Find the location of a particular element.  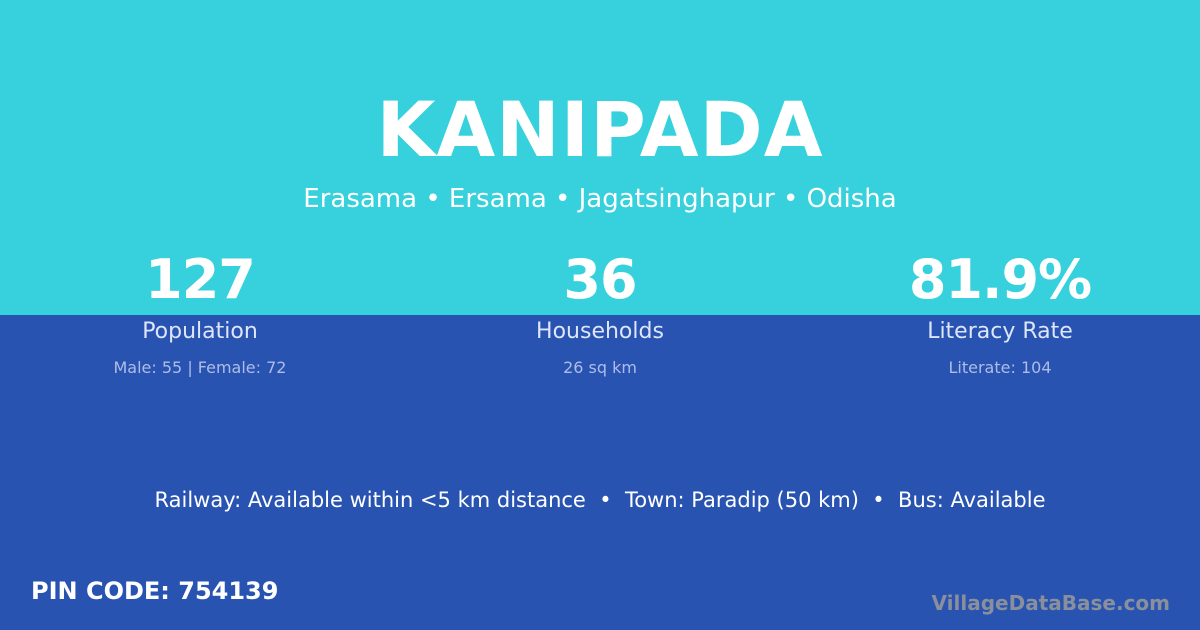

pin-code: PIN CODE: 754139 is located at coordinates (155, 591).